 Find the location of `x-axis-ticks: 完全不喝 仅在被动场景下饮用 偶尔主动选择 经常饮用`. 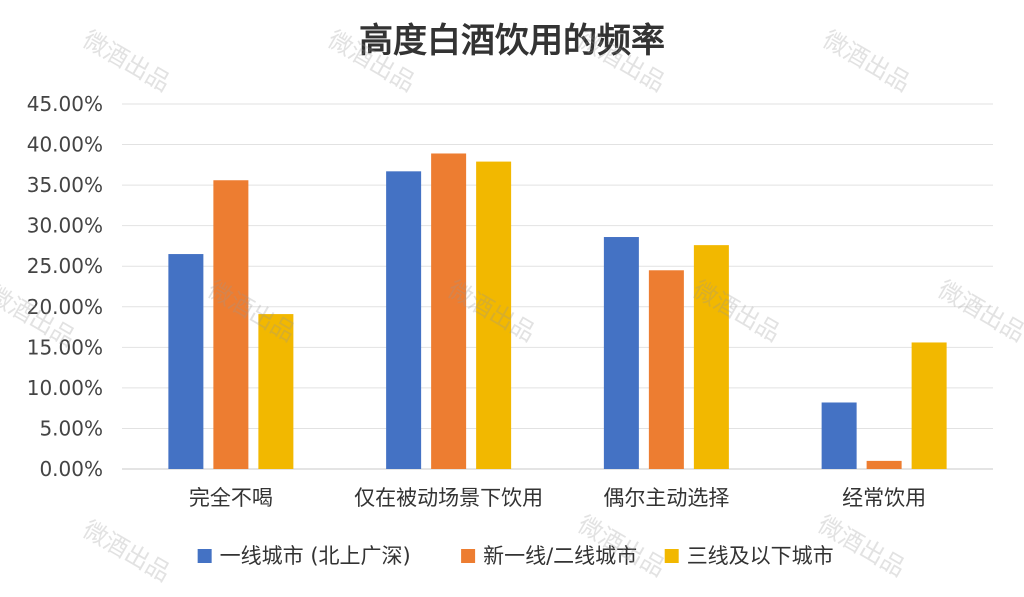

x-axis-ticks: 完全不喝 仅在被动场景下饮用 偶尔主动选择 经常饮用 is located at coordinates (557, 498).